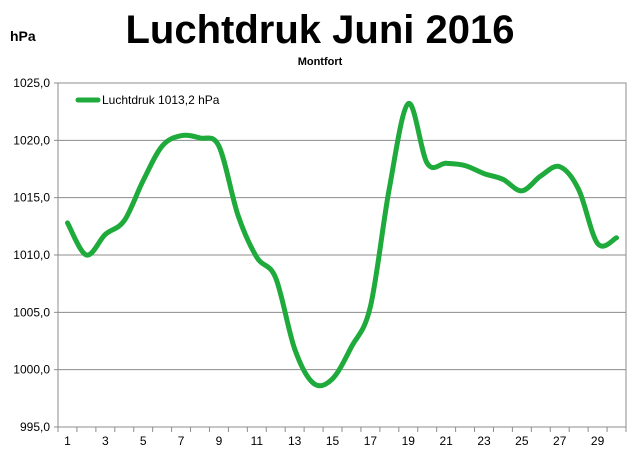 The image size is (640, 461). I want to click on x-tick-label: 17, so click(371, 441).